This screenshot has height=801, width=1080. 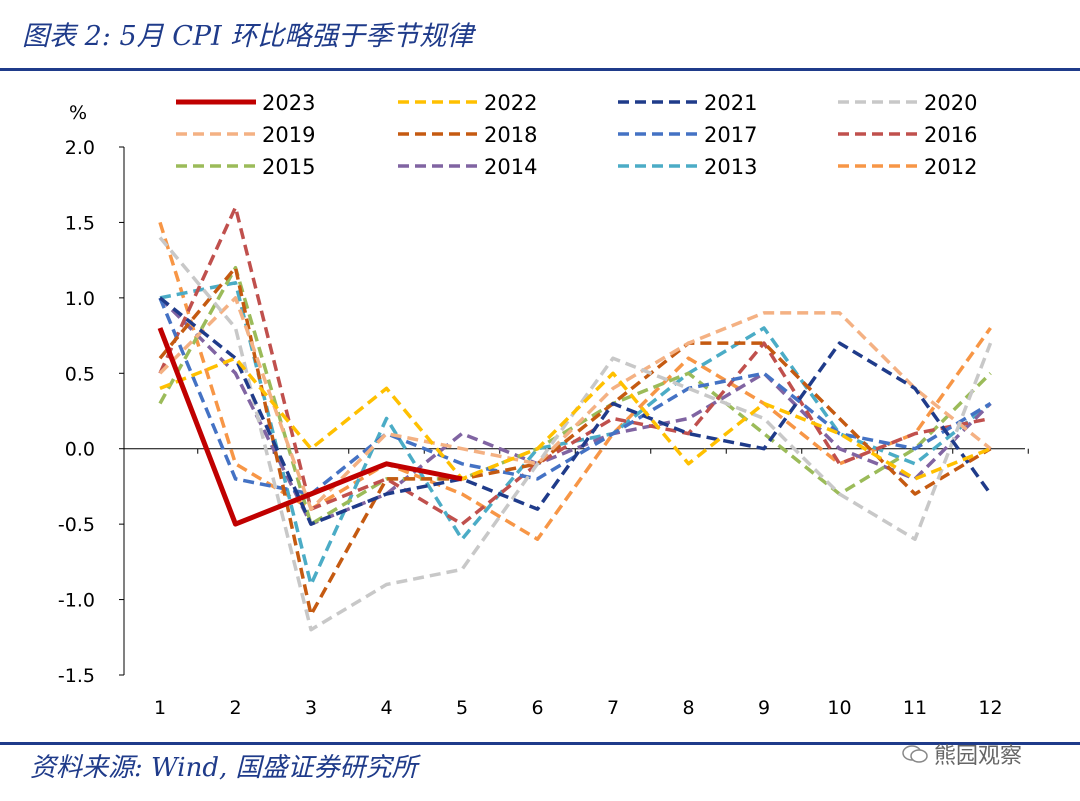 I want to click on x-tick-label: 4, so click(x=386, y=708).